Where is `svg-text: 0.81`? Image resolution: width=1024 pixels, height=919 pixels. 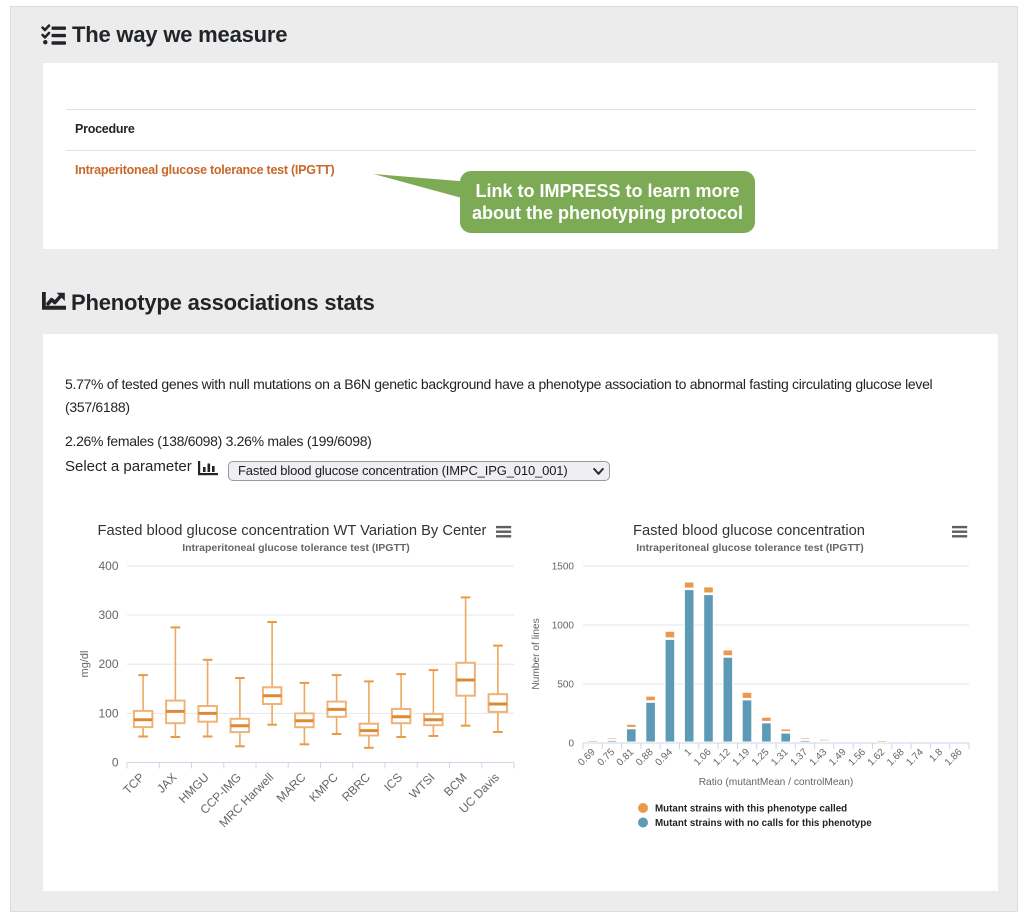
svg-text: 0.81 is located at coordinates (626, 758).